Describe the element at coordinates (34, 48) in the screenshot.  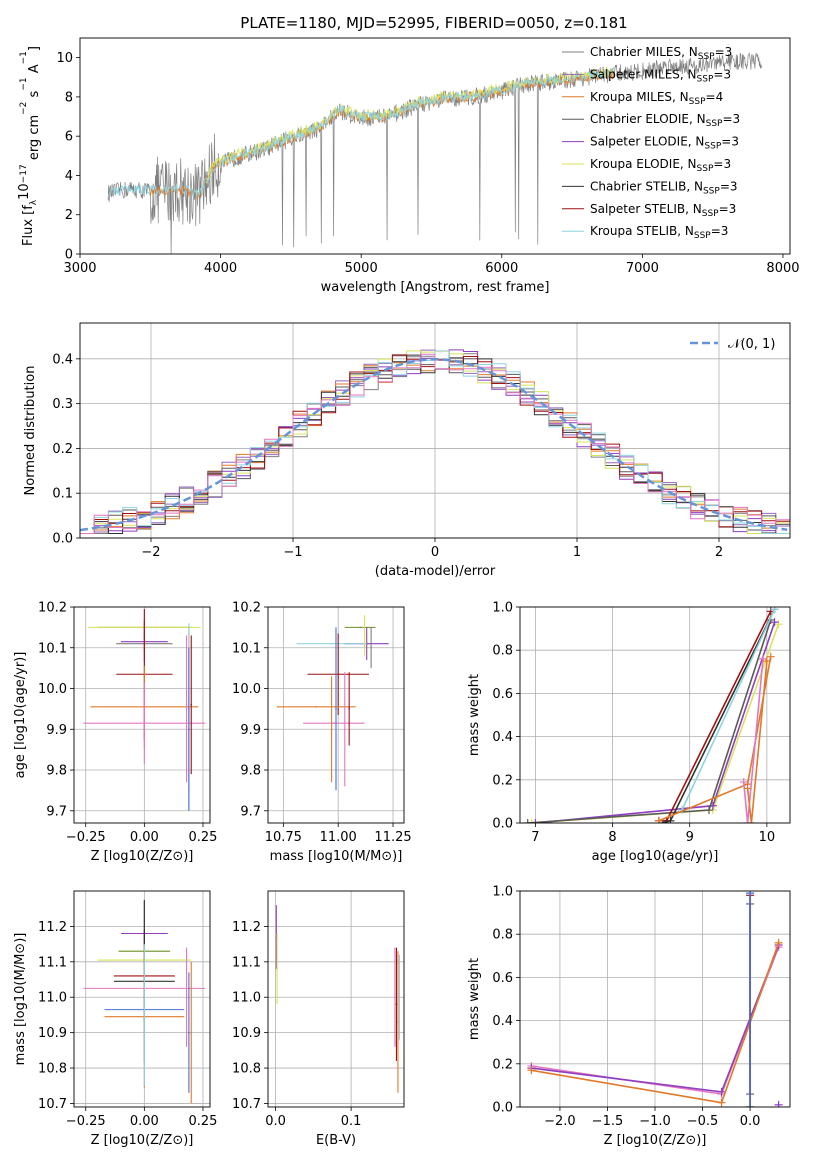
I see `y-axis-label-part: ]` at that location.